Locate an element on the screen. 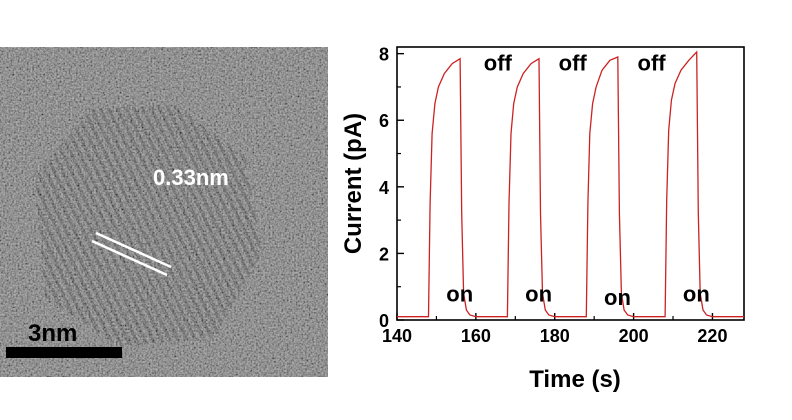  x-tick-label: 220 is located at coordinates (712, 336).